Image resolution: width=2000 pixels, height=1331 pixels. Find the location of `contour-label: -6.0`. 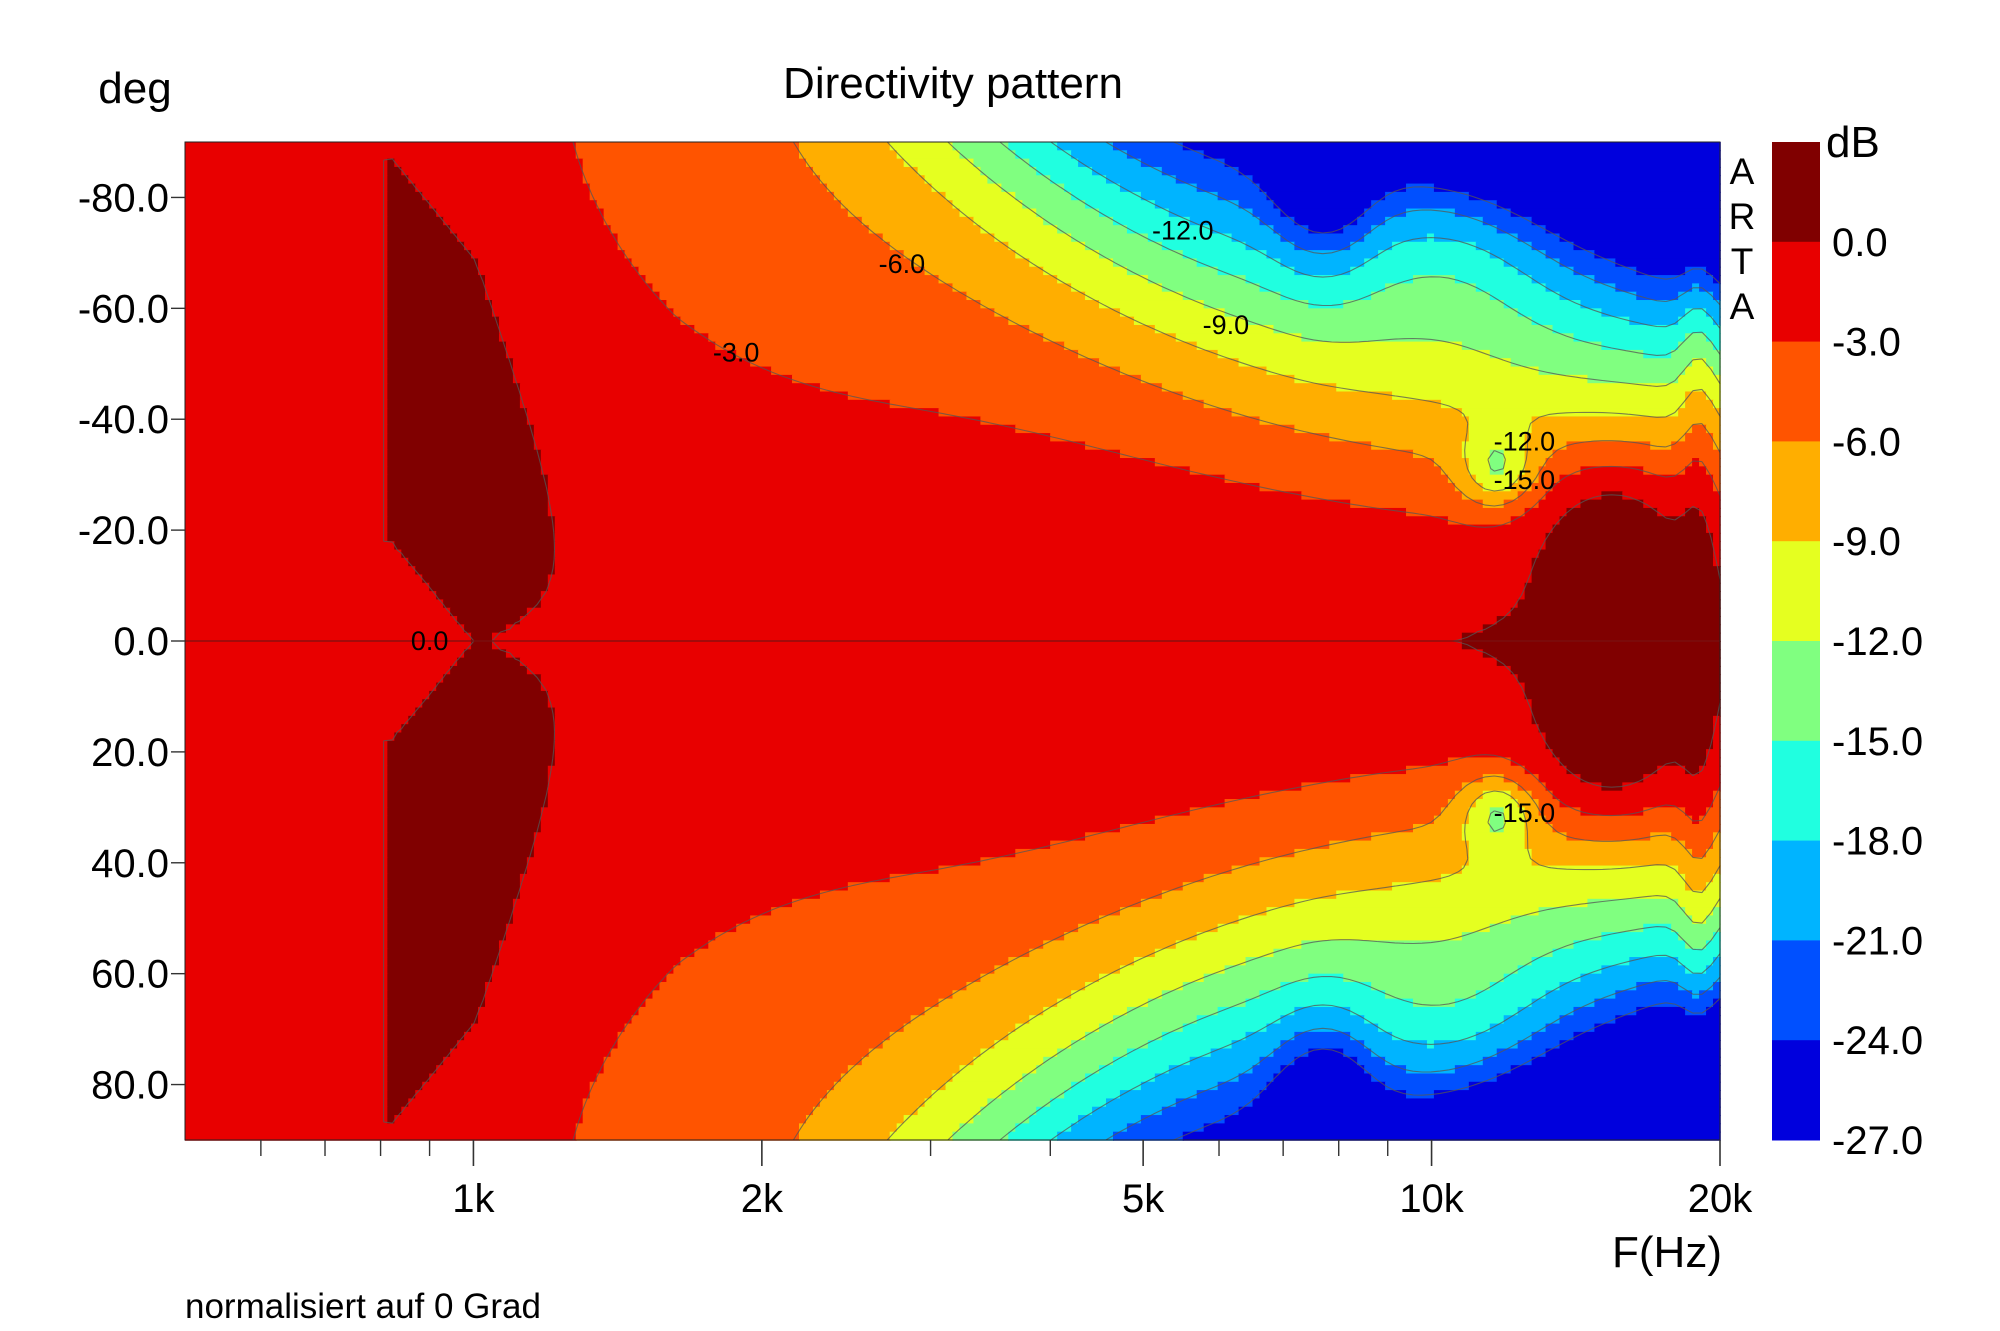

contour-label: -6.0 is located at coordinates (902, 264).